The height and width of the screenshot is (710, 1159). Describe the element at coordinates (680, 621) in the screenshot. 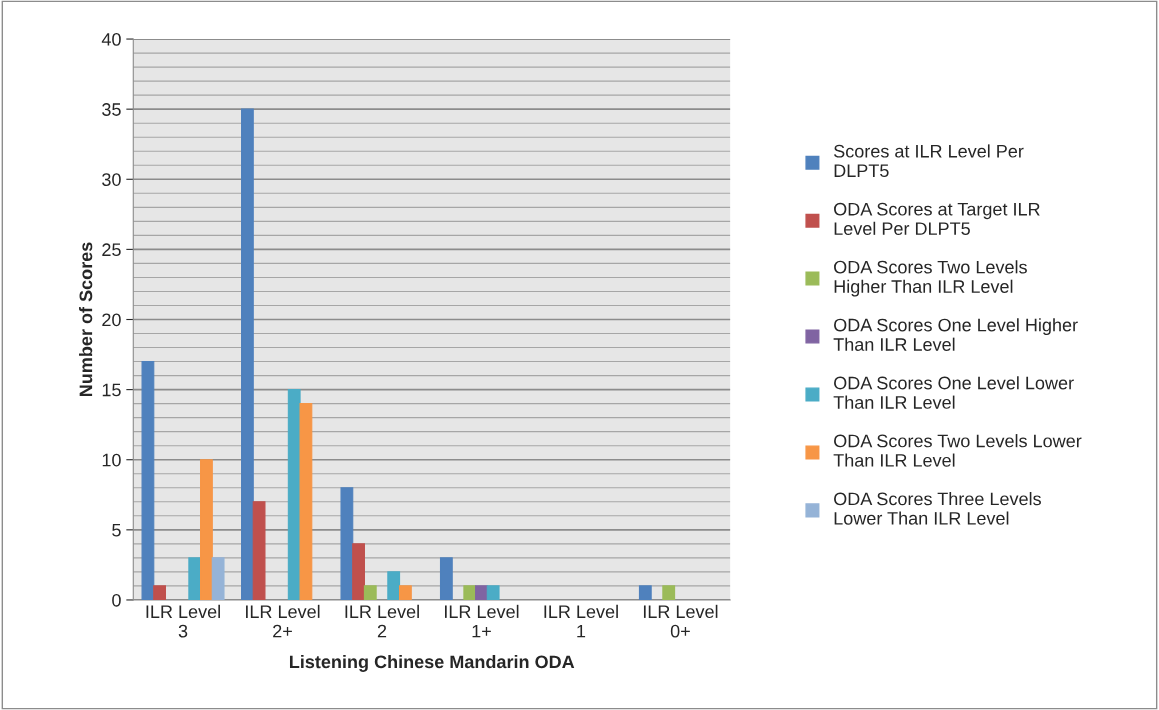

I see `x-tick-label: ILR Level 0+` at that location.